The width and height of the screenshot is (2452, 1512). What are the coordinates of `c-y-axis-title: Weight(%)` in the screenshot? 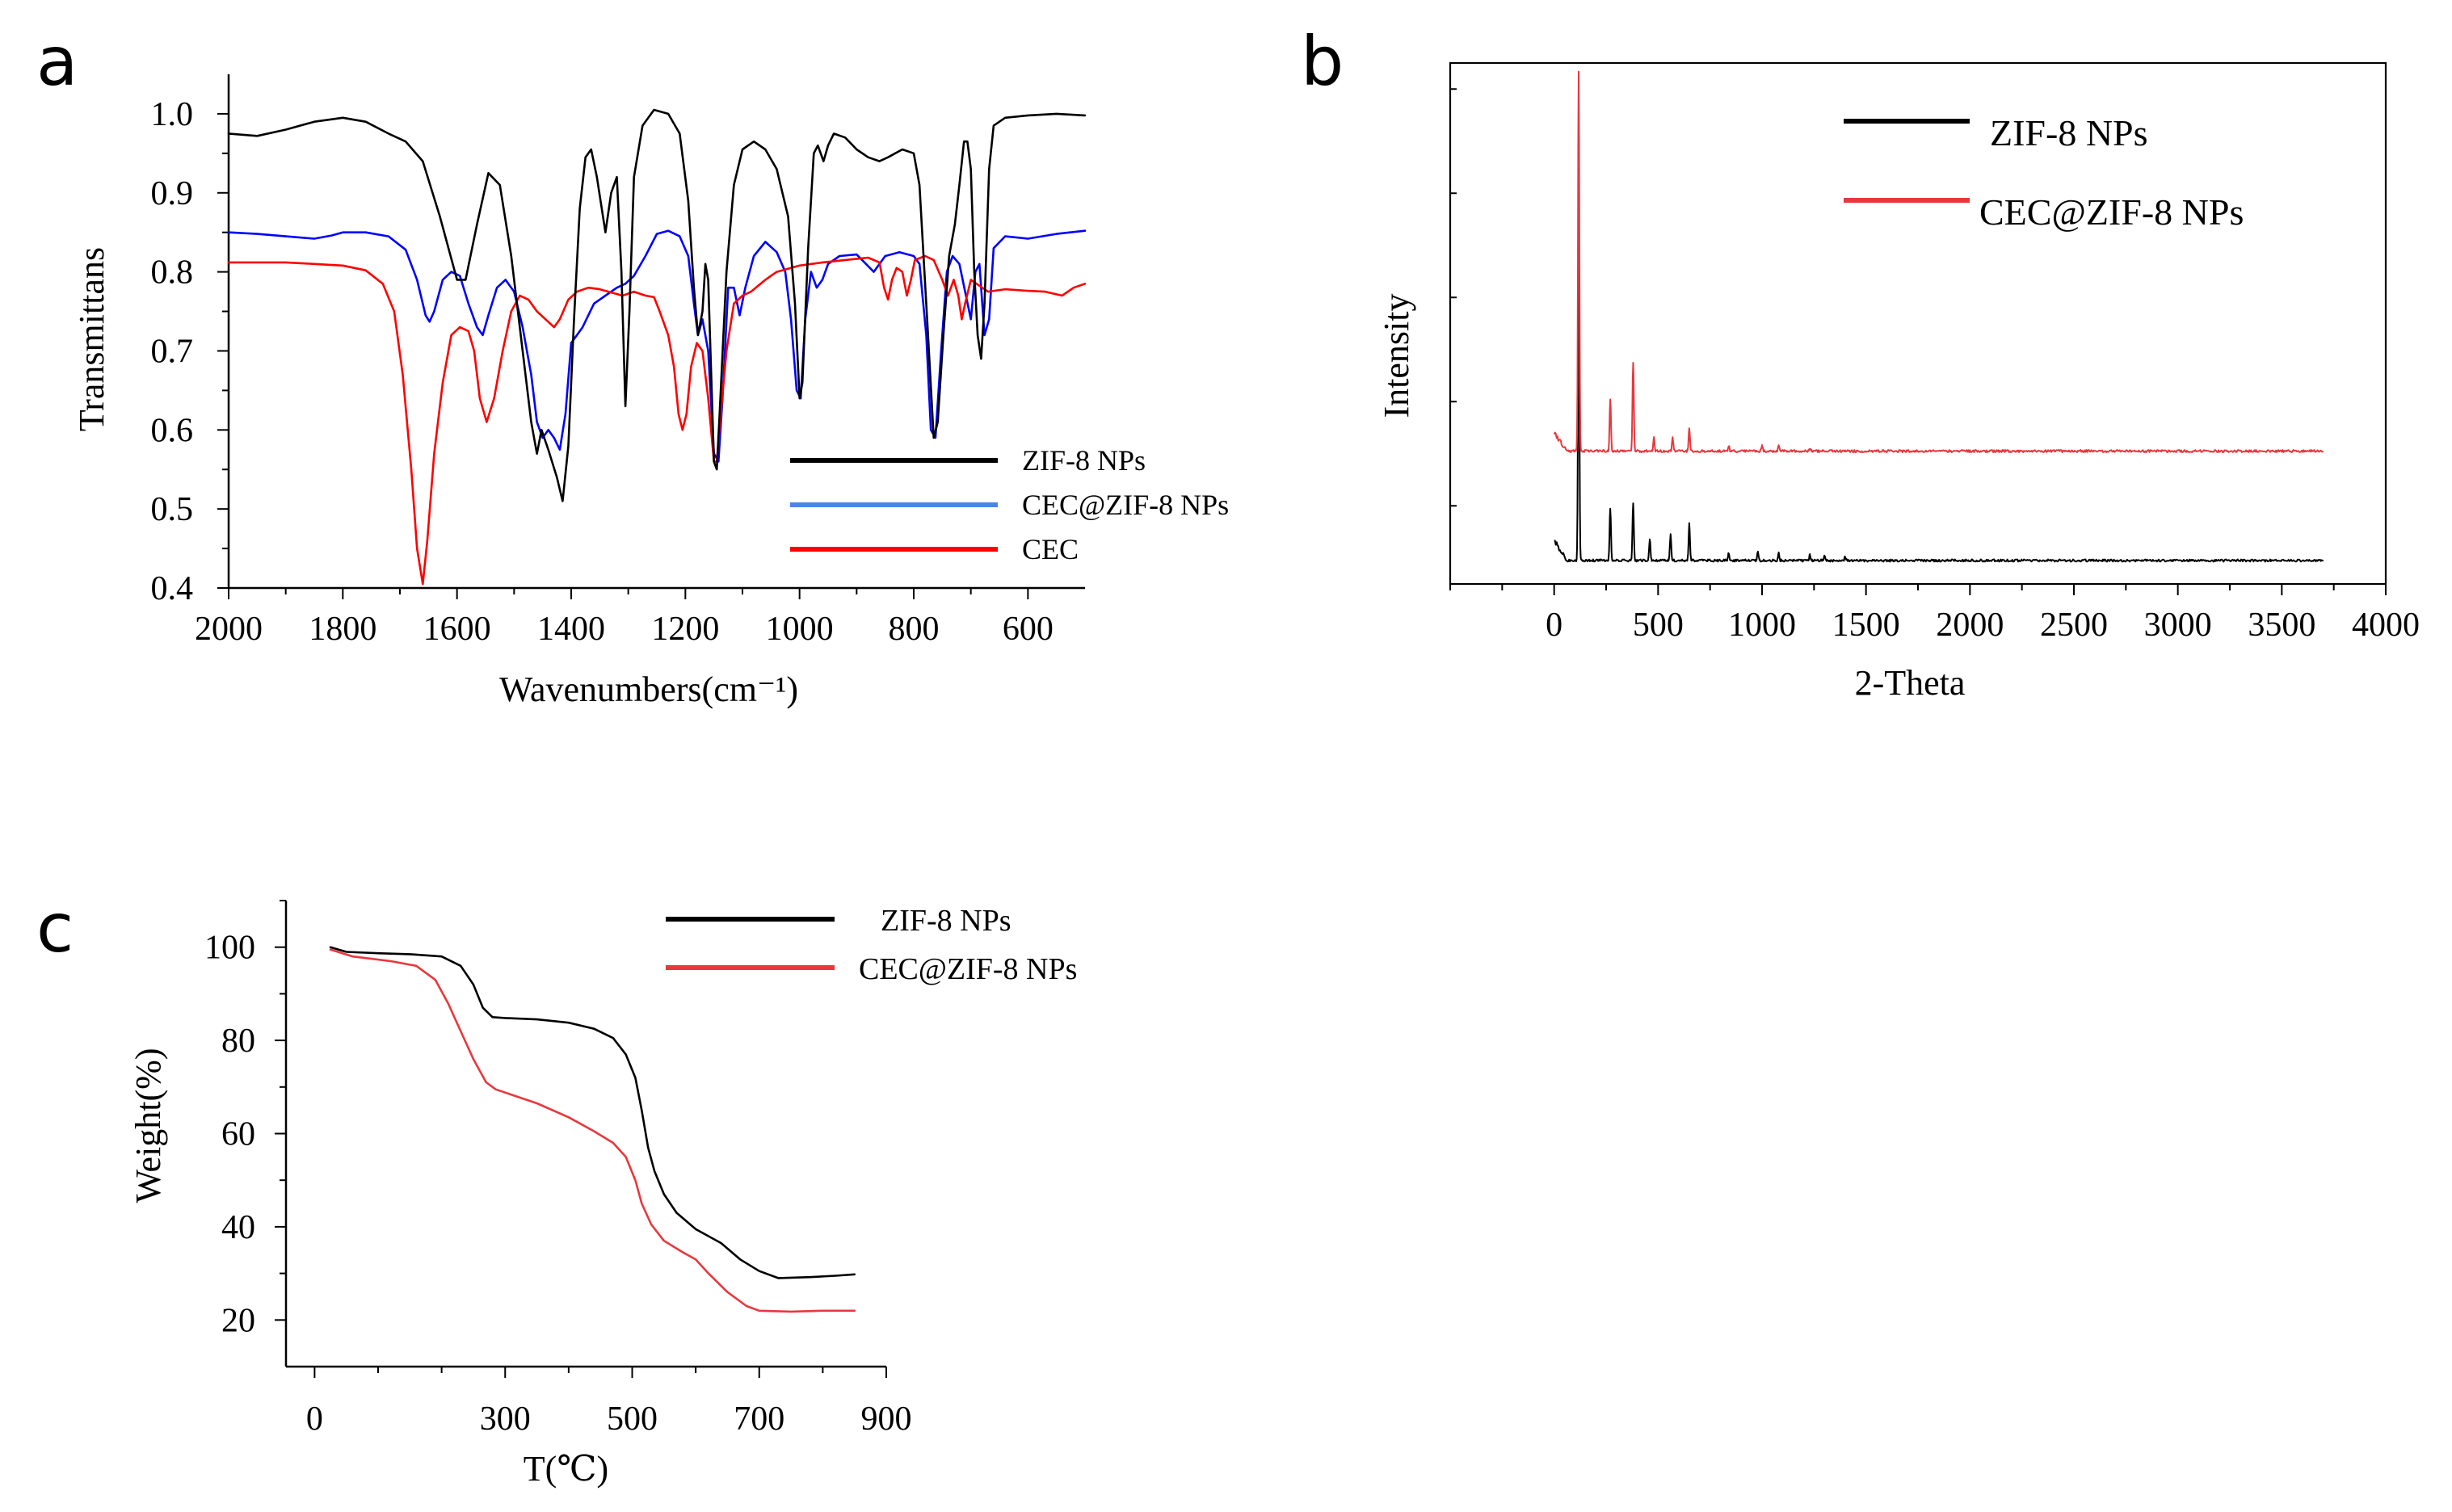 It's located at (148, 1126).